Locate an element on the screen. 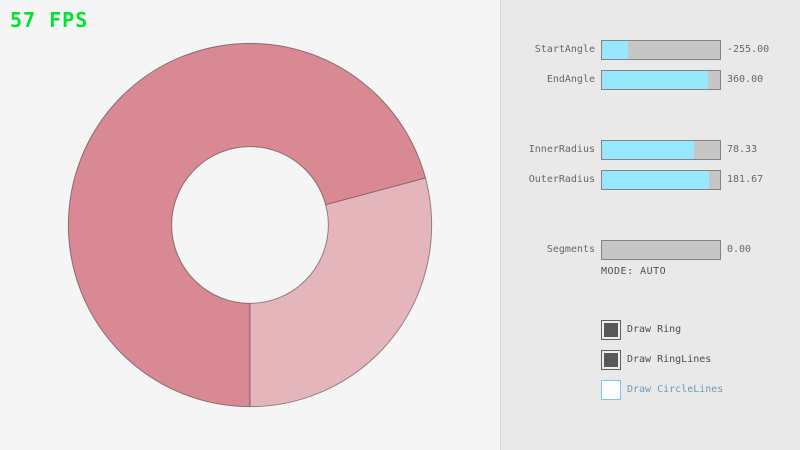  slider-label: Segments is located at coordinates (570, 249).